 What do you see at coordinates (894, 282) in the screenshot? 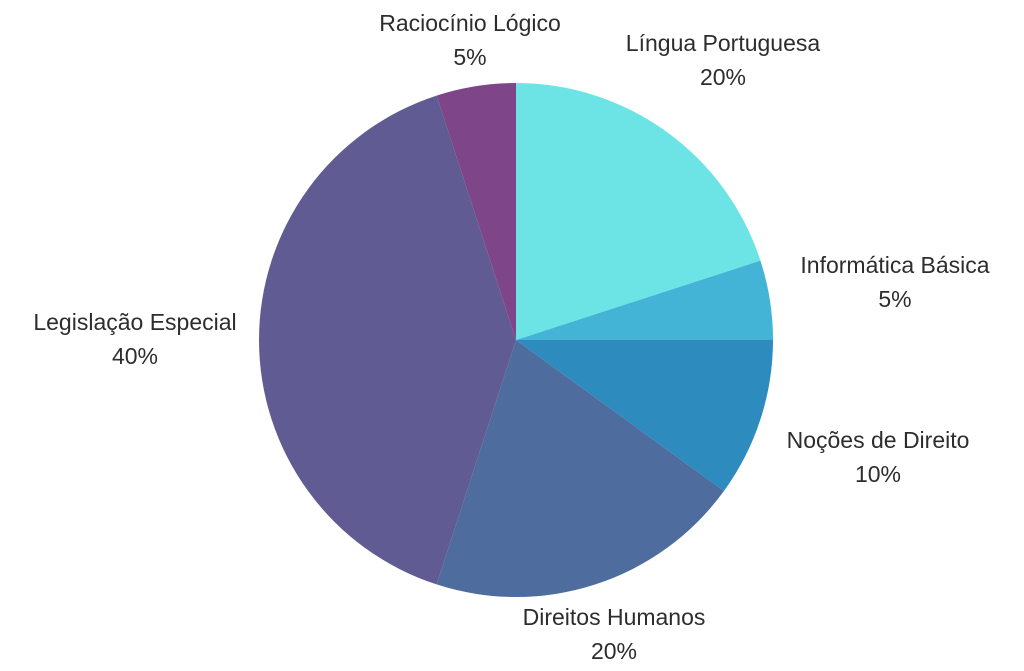
I see `slice-label-informatica-basica: Informática Básica 5%` at bounding box center [894, 282].